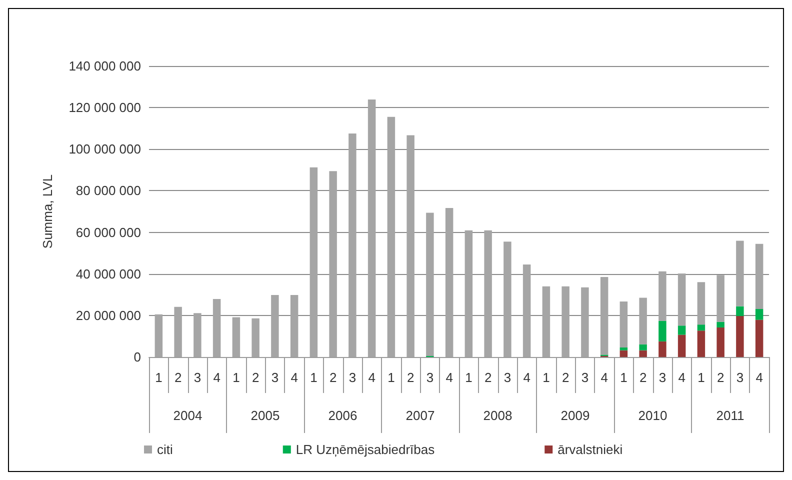  What do you see at coordinates (108, 315) in the screenshot?
I see `y-tick-label: 20 000 000` at bounding box center [108, 315].